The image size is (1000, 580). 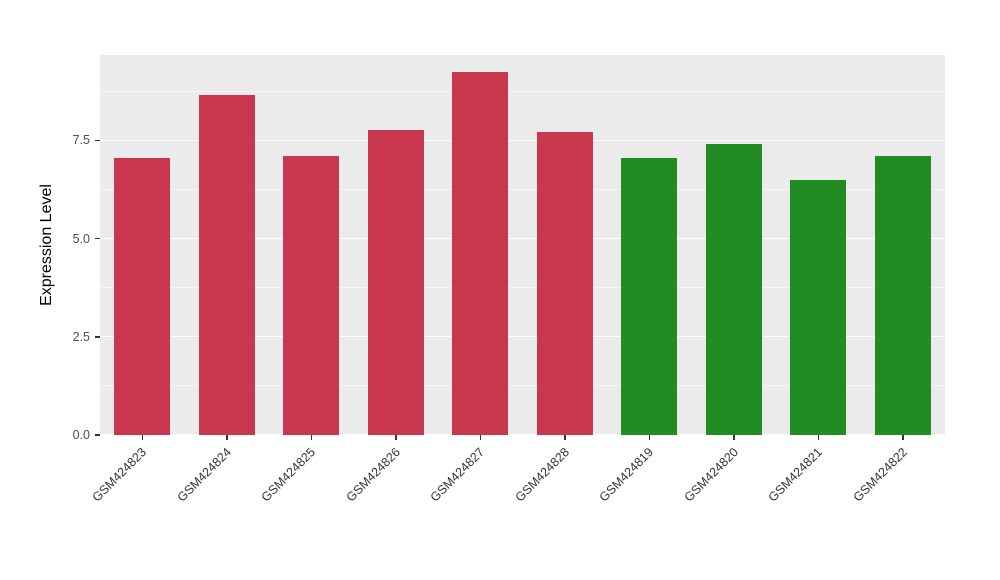 I want to click on x-tick-label: GSM424820, so click(x=711, y=475).